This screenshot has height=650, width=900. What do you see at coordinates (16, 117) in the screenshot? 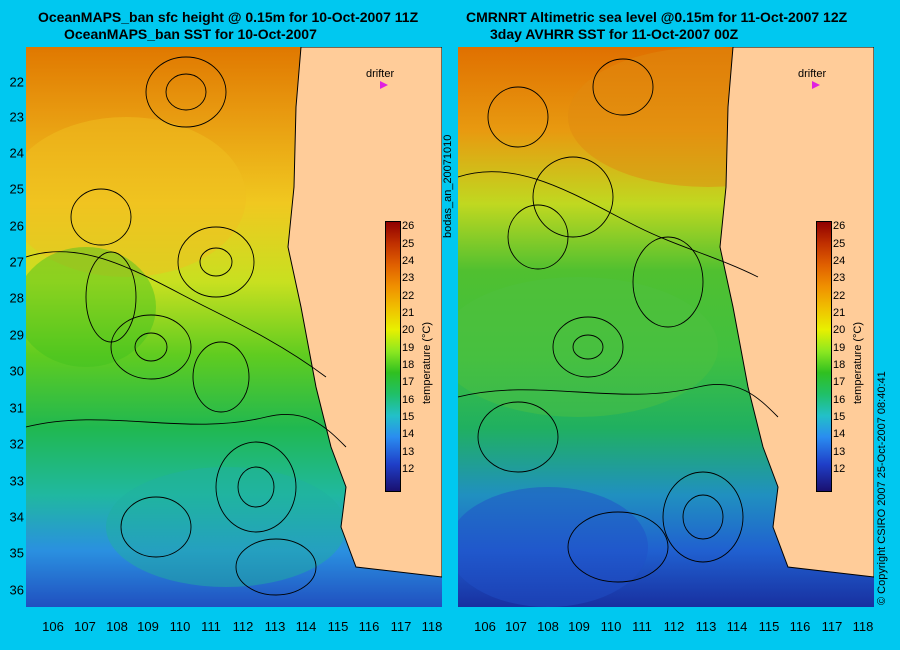
I see `lat-label: 23` at bounding box center [16, 117].